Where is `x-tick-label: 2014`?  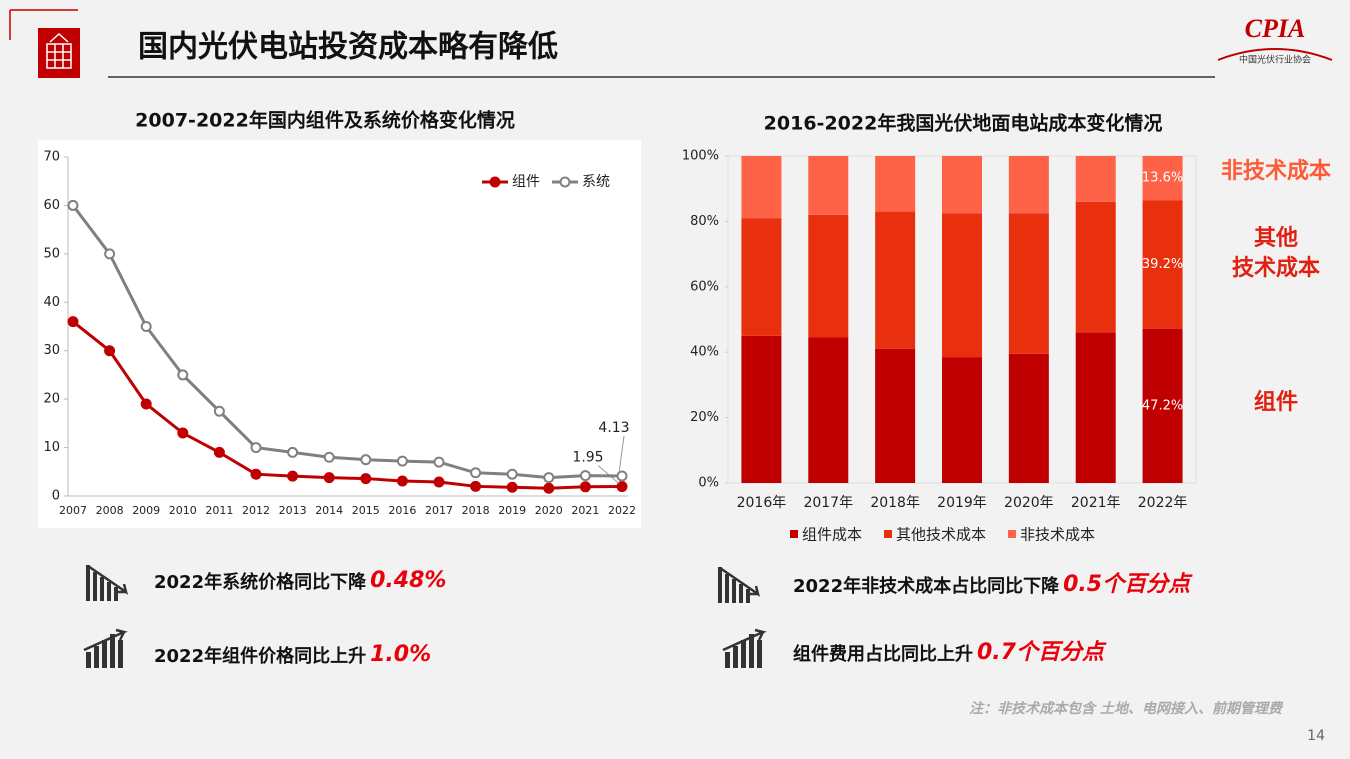
x-tick-label: 2014 is located at coordinates (329, 510).